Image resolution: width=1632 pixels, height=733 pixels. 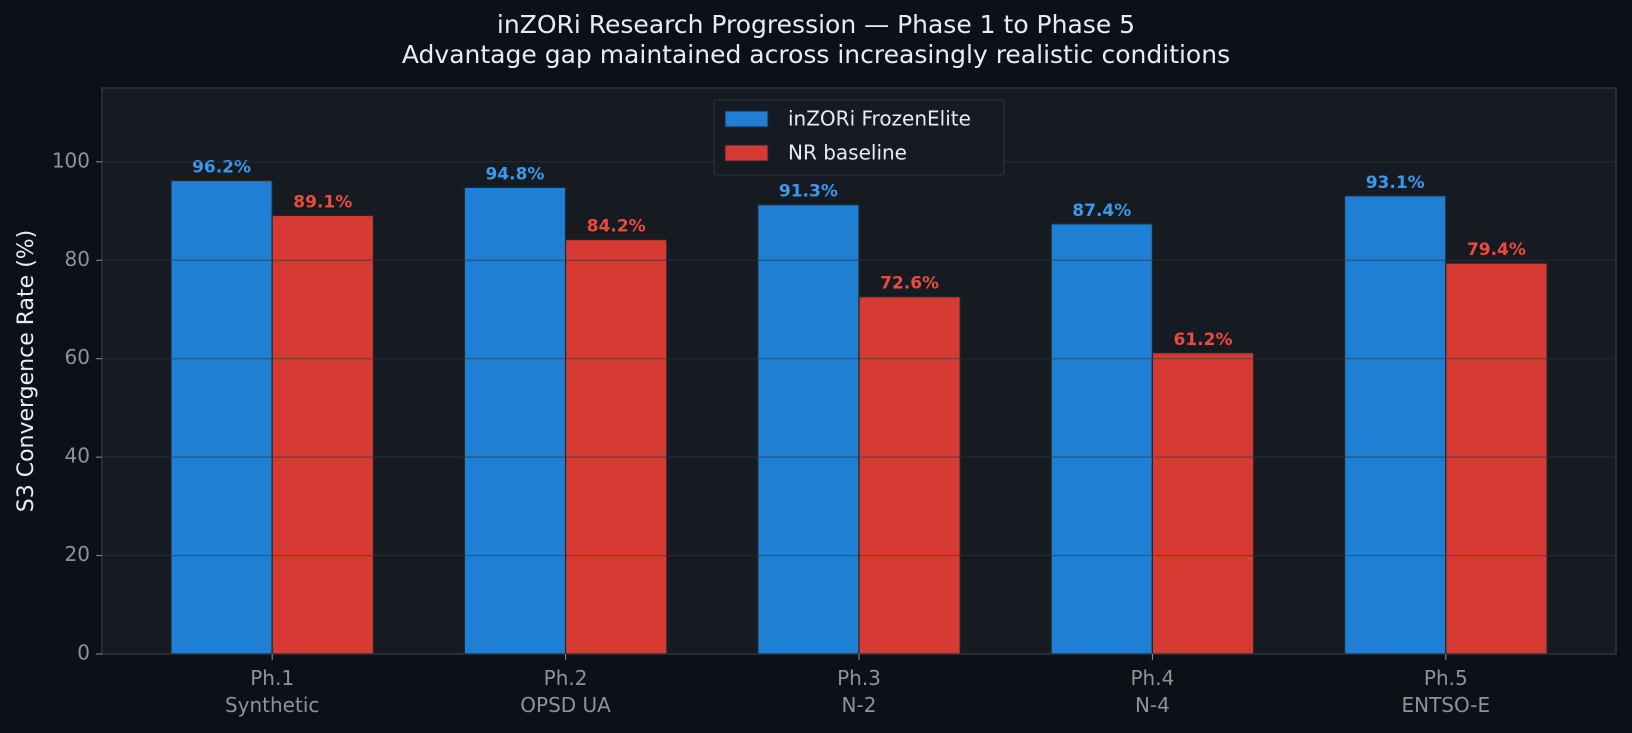 What do you see at coordinates (272, 691) in the screenshot?
I see `x-tick-label: Ph.1 Synthetic` at bounding box center [272, 691].